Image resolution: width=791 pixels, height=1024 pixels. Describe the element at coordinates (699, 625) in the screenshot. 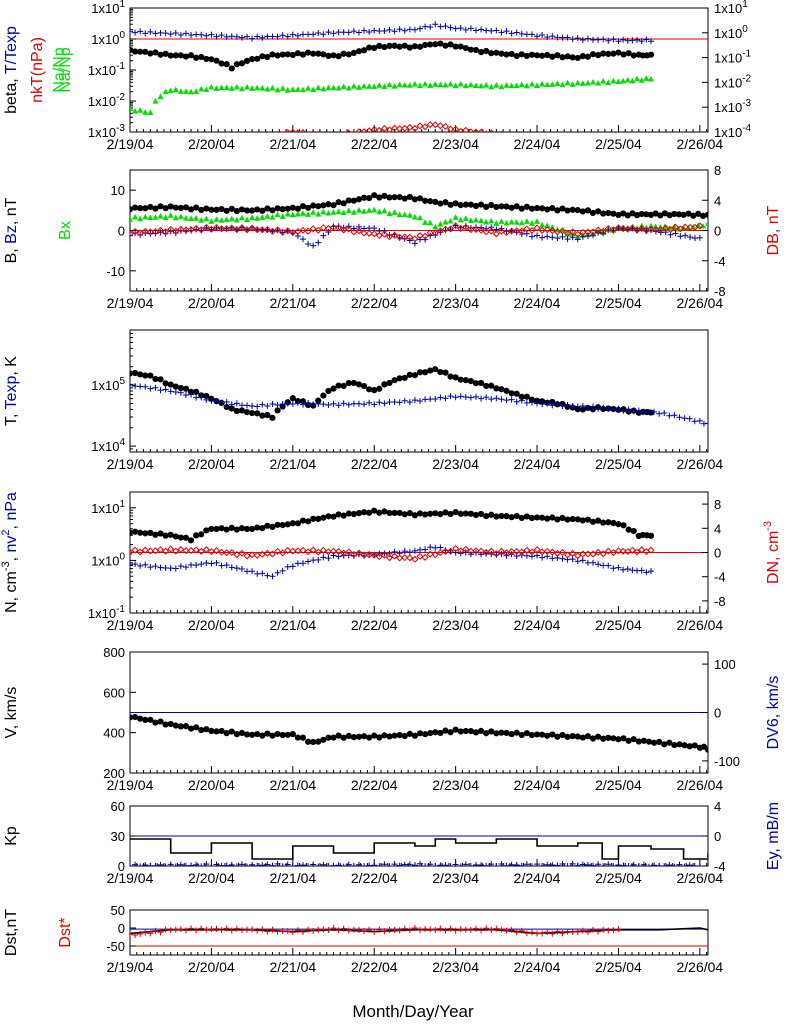

I see `x-tick-label: 2/26/04` at that location.